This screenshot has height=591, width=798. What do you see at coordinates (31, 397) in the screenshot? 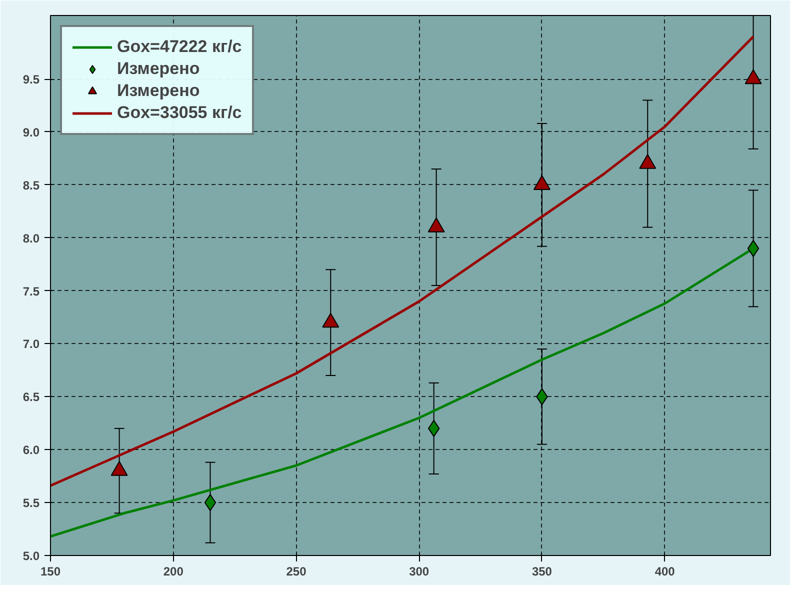
I see `y-tick-label: 6.5` at bounding box center [31, 397].